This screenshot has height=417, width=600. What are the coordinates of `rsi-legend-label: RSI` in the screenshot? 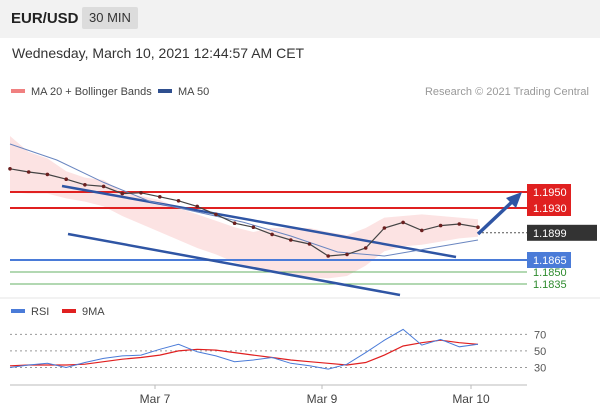 It's located at (40, 312).